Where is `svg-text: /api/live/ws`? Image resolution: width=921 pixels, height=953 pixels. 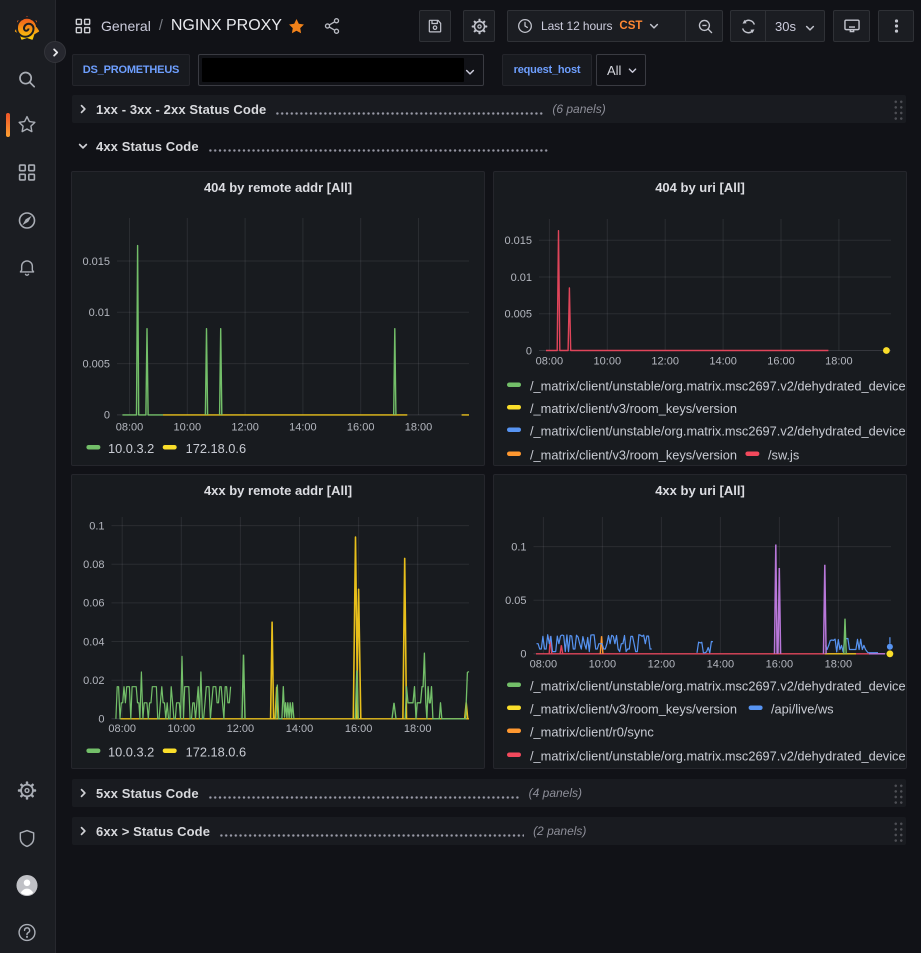
svg-text: /api/live/ws is located at coordinates (802, 708).